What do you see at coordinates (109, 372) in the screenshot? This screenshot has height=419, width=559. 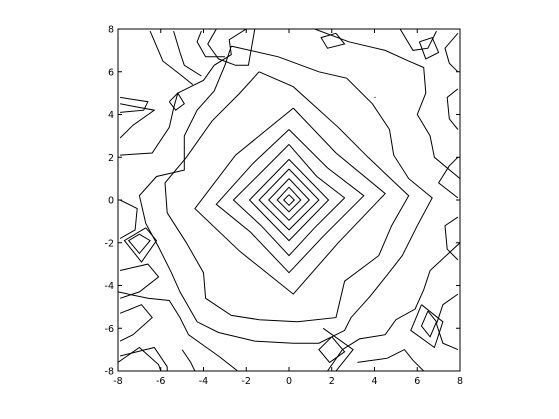 I see `y-tick-label: -8` at bounding box center [109, 372].